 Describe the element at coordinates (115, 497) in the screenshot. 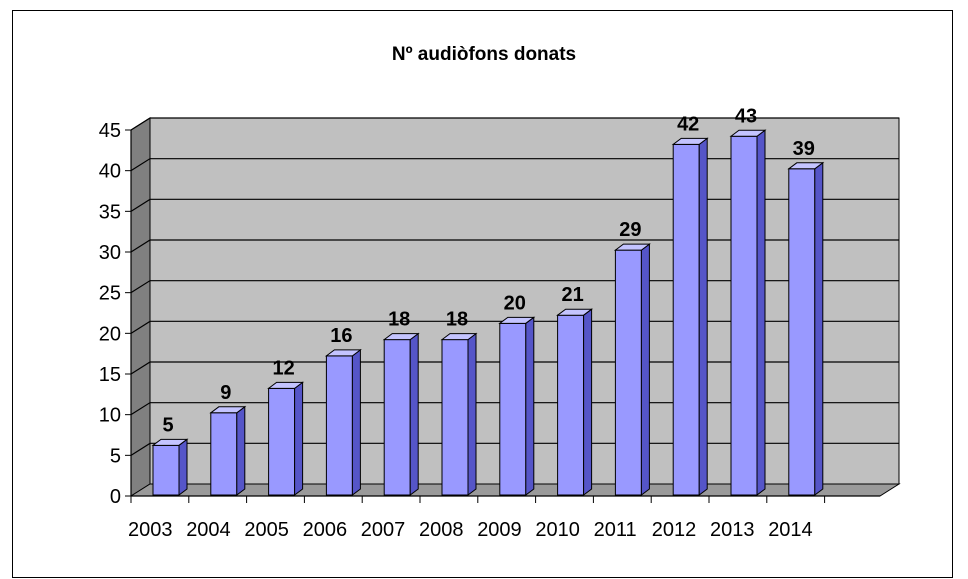

I see `y-tick-label: 0` at that location.